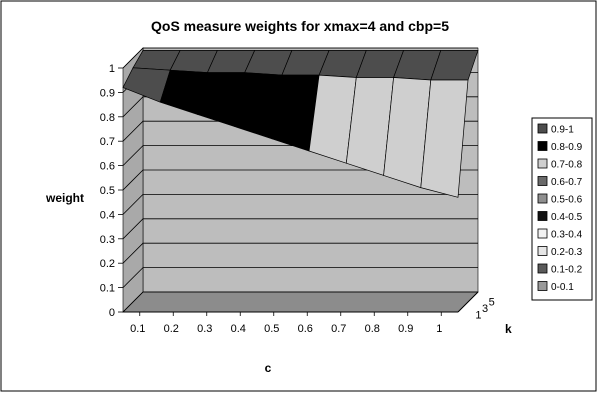 The width and height of the screenshot is (597, 397). I want to click on legend-label: 0.3-0.4, so click(567, 235).